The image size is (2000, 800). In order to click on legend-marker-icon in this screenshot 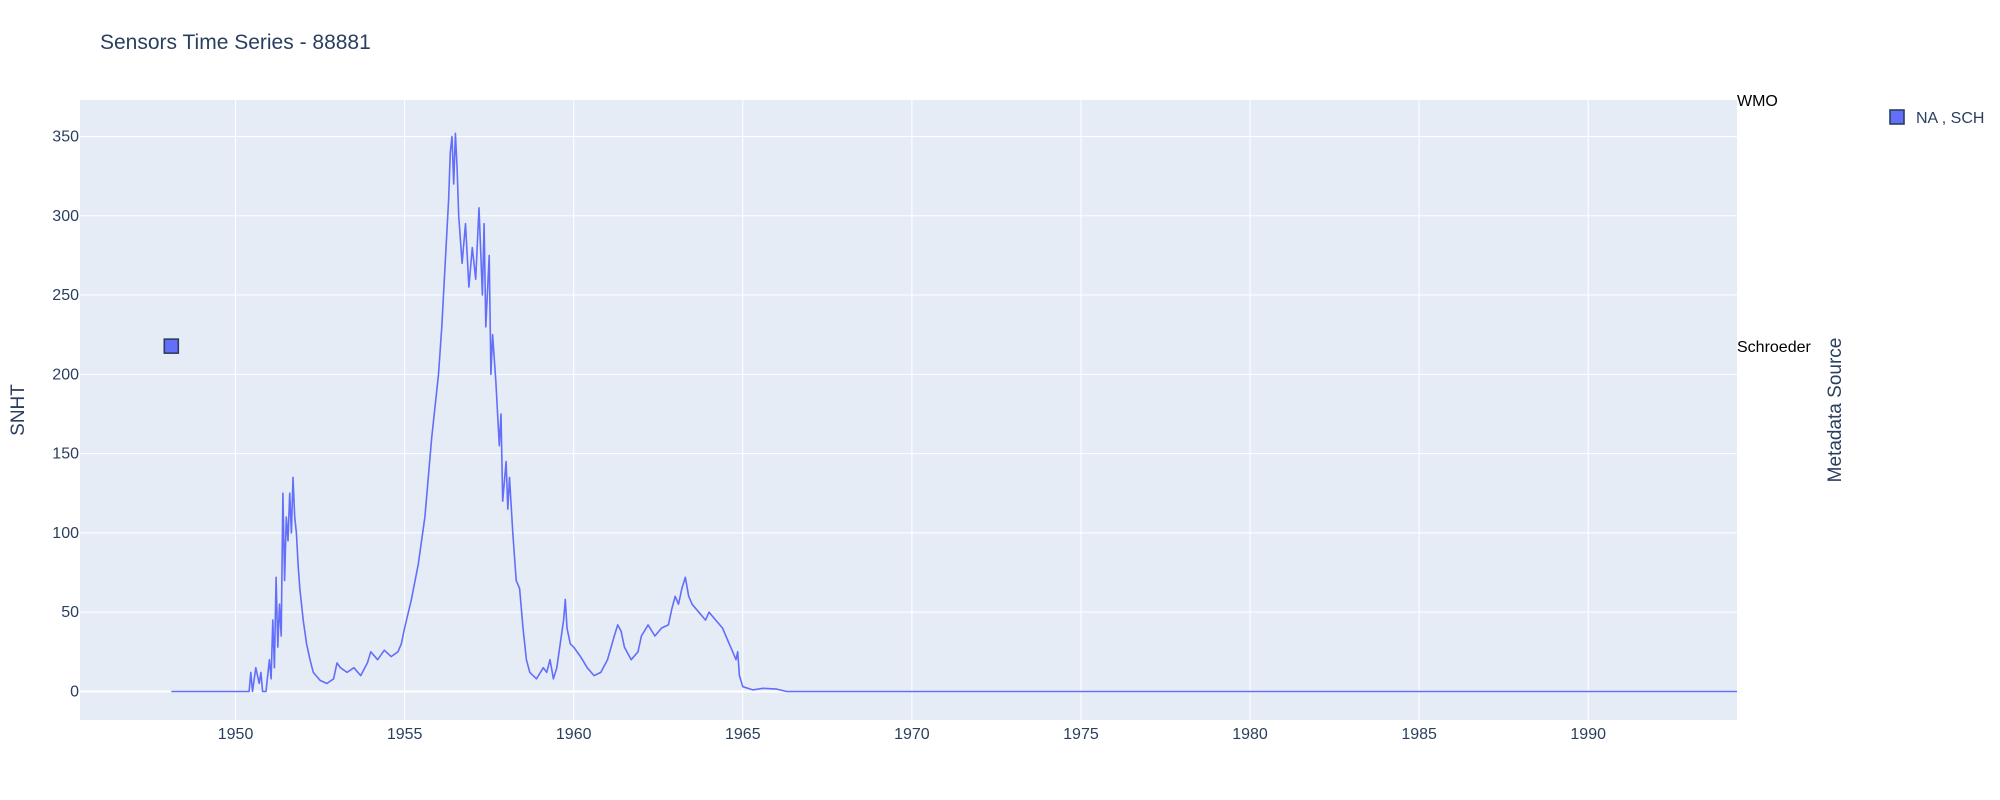, I will do `click(1897, 117)`.